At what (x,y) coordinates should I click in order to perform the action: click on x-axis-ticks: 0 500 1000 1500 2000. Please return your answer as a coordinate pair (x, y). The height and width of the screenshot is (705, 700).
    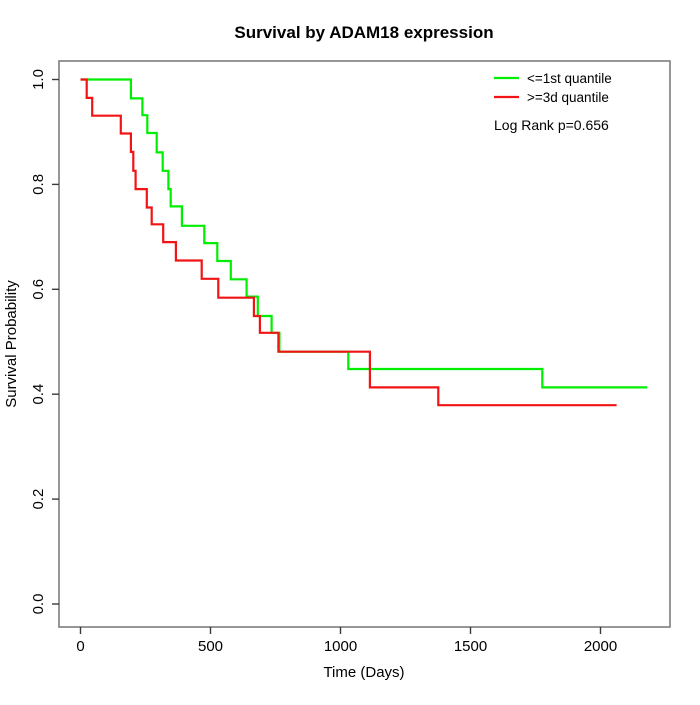
    Looking at the image, I should click on (346, 641).